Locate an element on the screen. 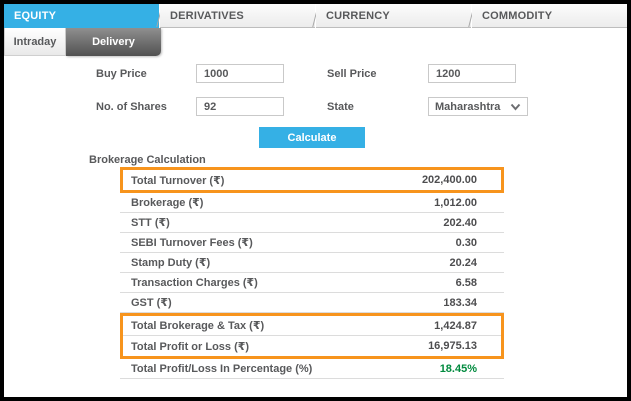 The width and height of the screenshot is (631, 401). table-row-total-brokerage-tax: Total Brokerage & Tax (₹) 1,424.87 is located at coordinates (312, 326).